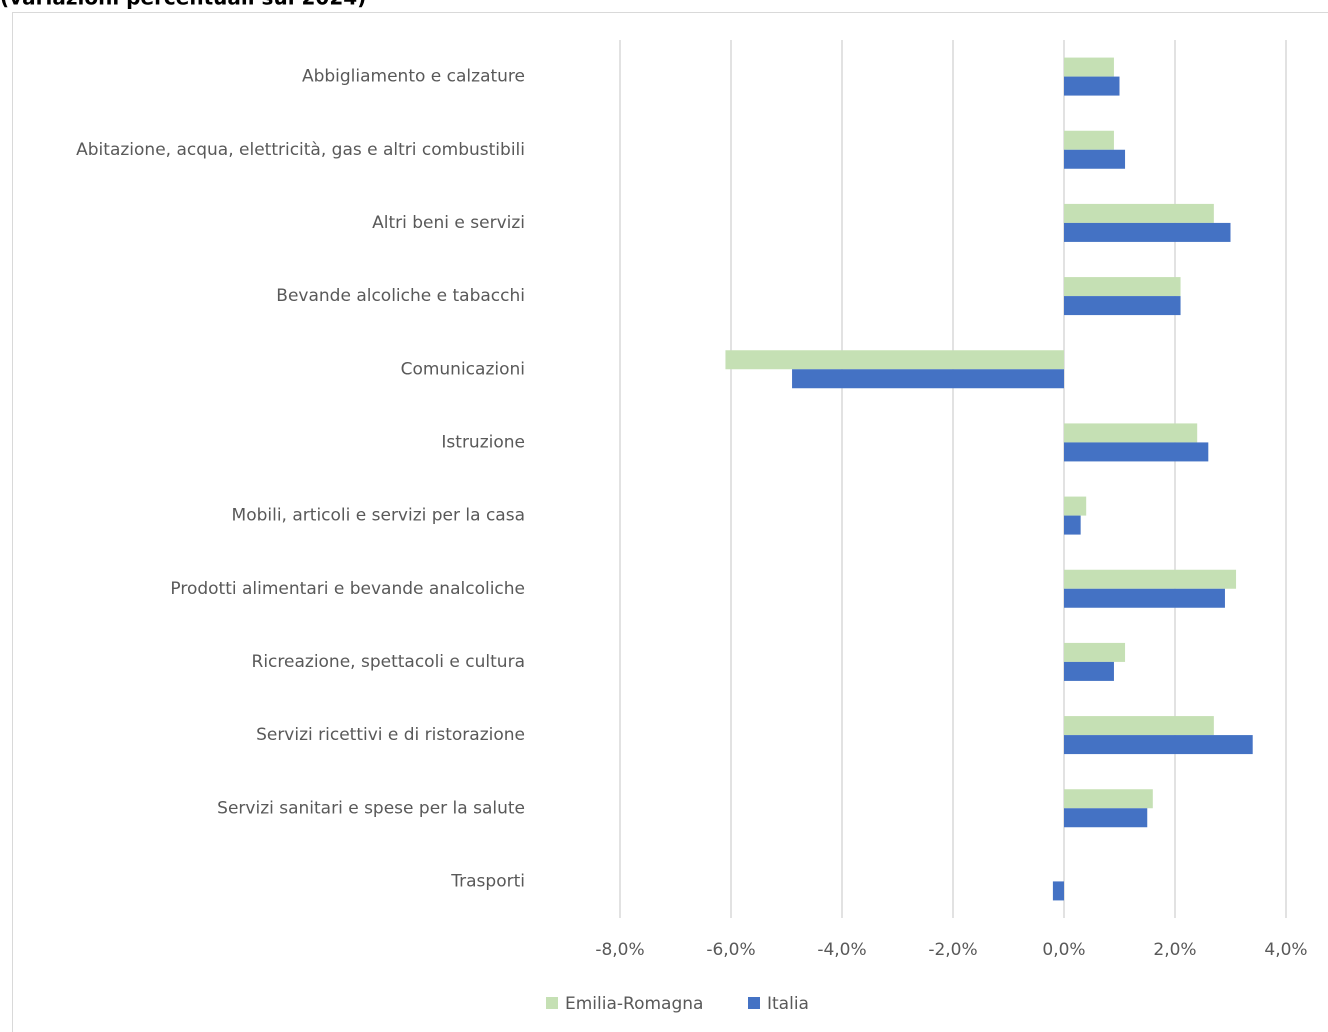 The width and height of the screenshot is (1328, 1032). What do you see at coordinates (400, 296) in the screenshot?
I see `y-tick-label: Bevande alcoliche e tabacchi` at bounding box center [400, 296].